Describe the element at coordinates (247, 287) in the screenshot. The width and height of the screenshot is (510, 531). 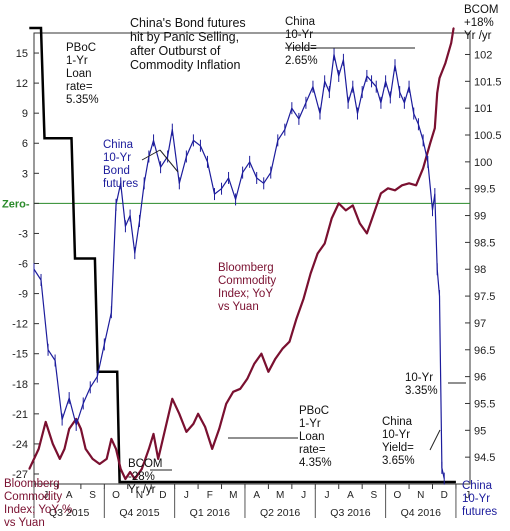
I see `annotation-bcom-label: Bloomberg Commodity Index; YoY vs Yuan` at that location.